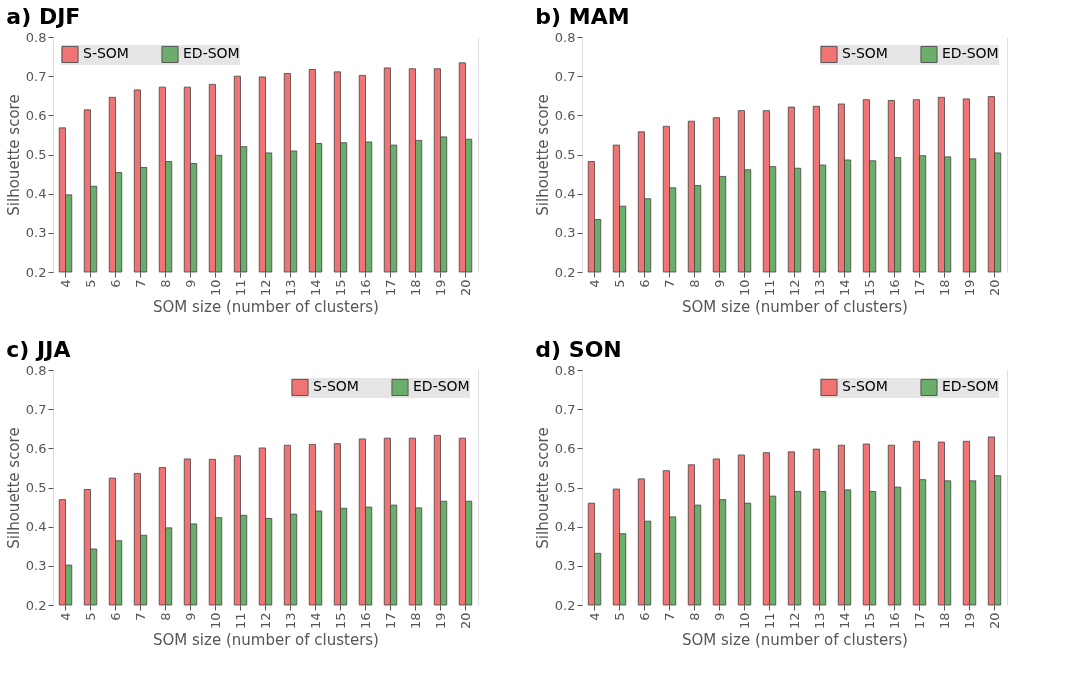  I want to click on chart-title: d) SON, so click(578, 349).